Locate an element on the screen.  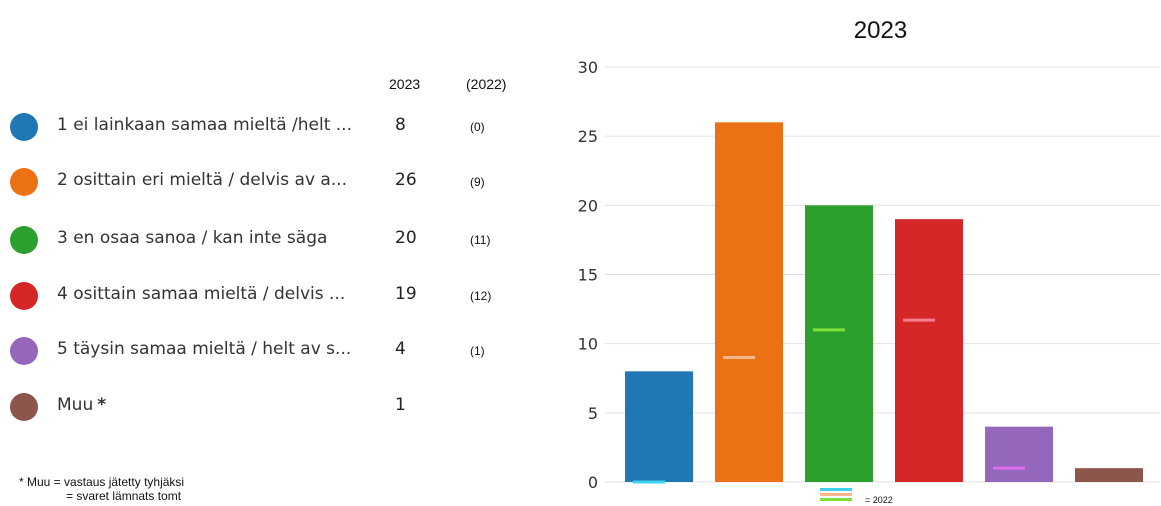
y-tick-label: 5 is located at coordinates (593, 413).